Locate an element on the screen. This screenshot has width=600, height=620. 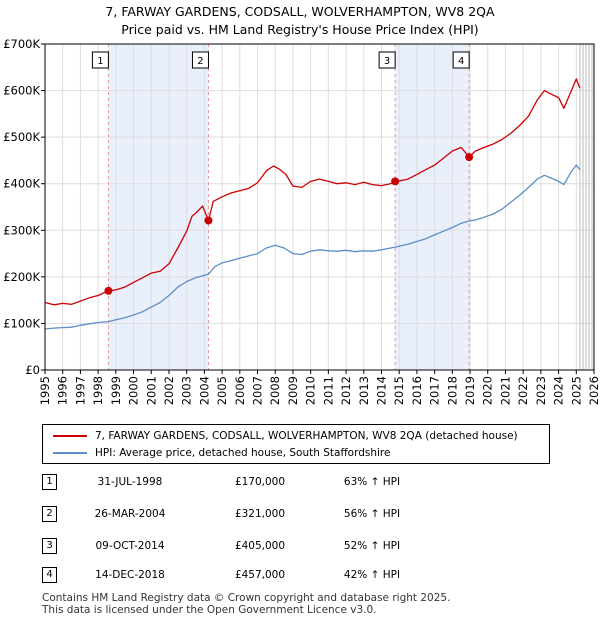
x-tick-label: 2005 is located at coordinates (222, 390).